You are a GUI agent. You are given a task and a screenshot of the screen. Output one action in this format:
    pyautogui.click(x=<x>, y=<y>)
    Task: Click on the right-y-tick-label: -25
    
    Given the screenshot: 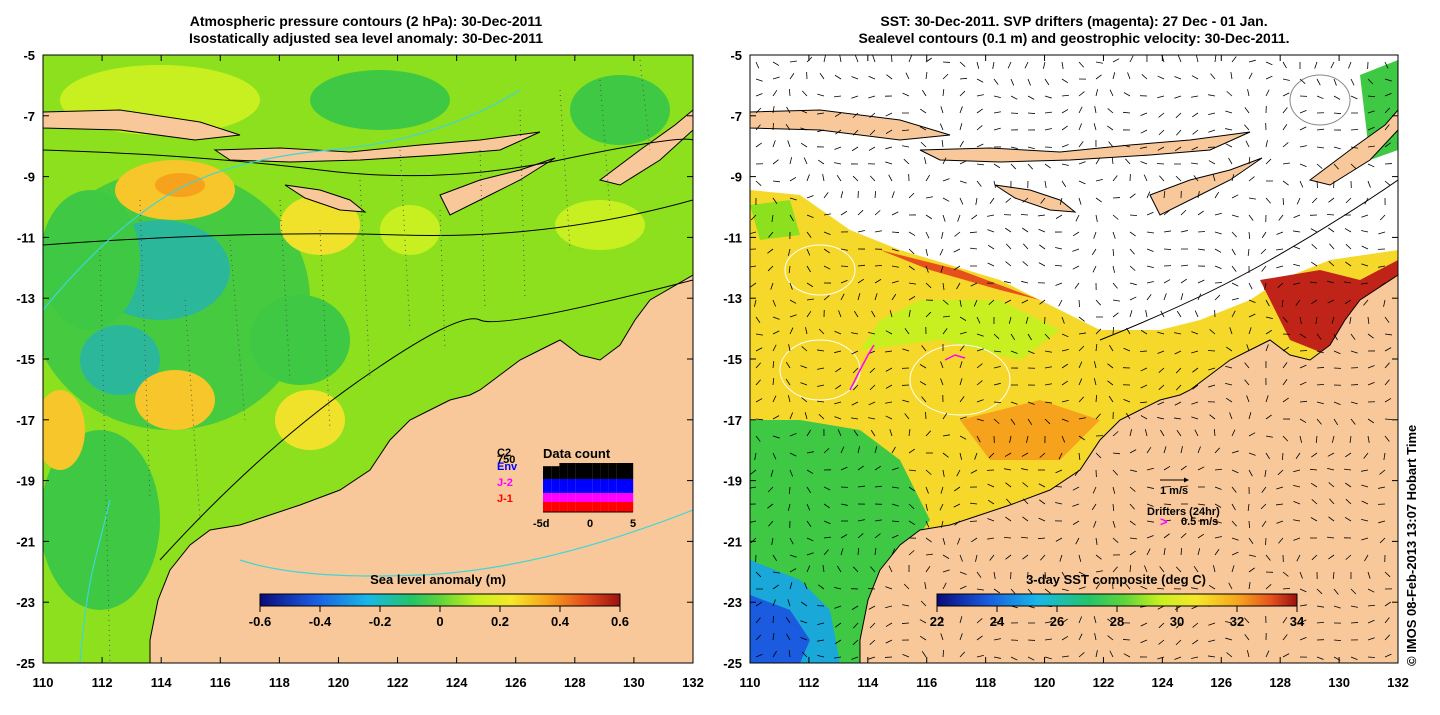 What is the action you would take?
    pyautogui.click(x=732, y=663)
    